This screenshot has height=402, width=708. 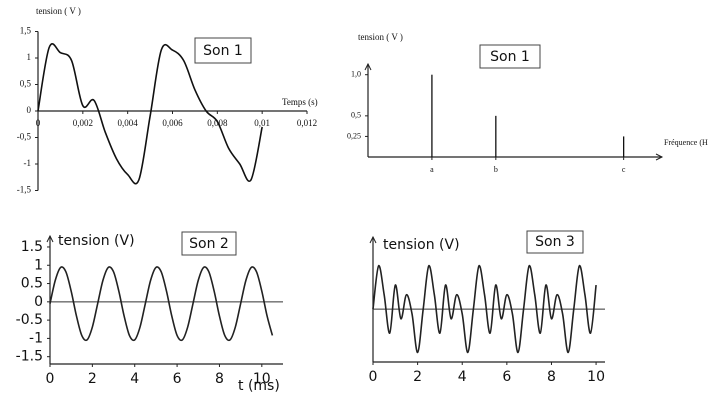 What do you see at coordinates (624, 169) in the screenshot?
I see `x-tick-label: c` at bounding box center [624, 169].